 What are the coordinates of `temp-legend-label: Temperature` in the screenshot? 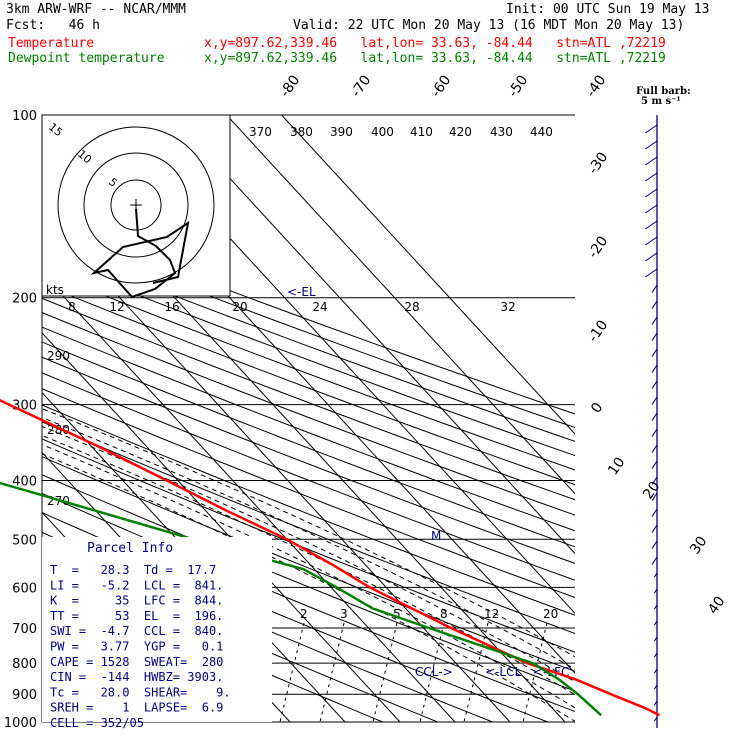 It's located at (51, 43).